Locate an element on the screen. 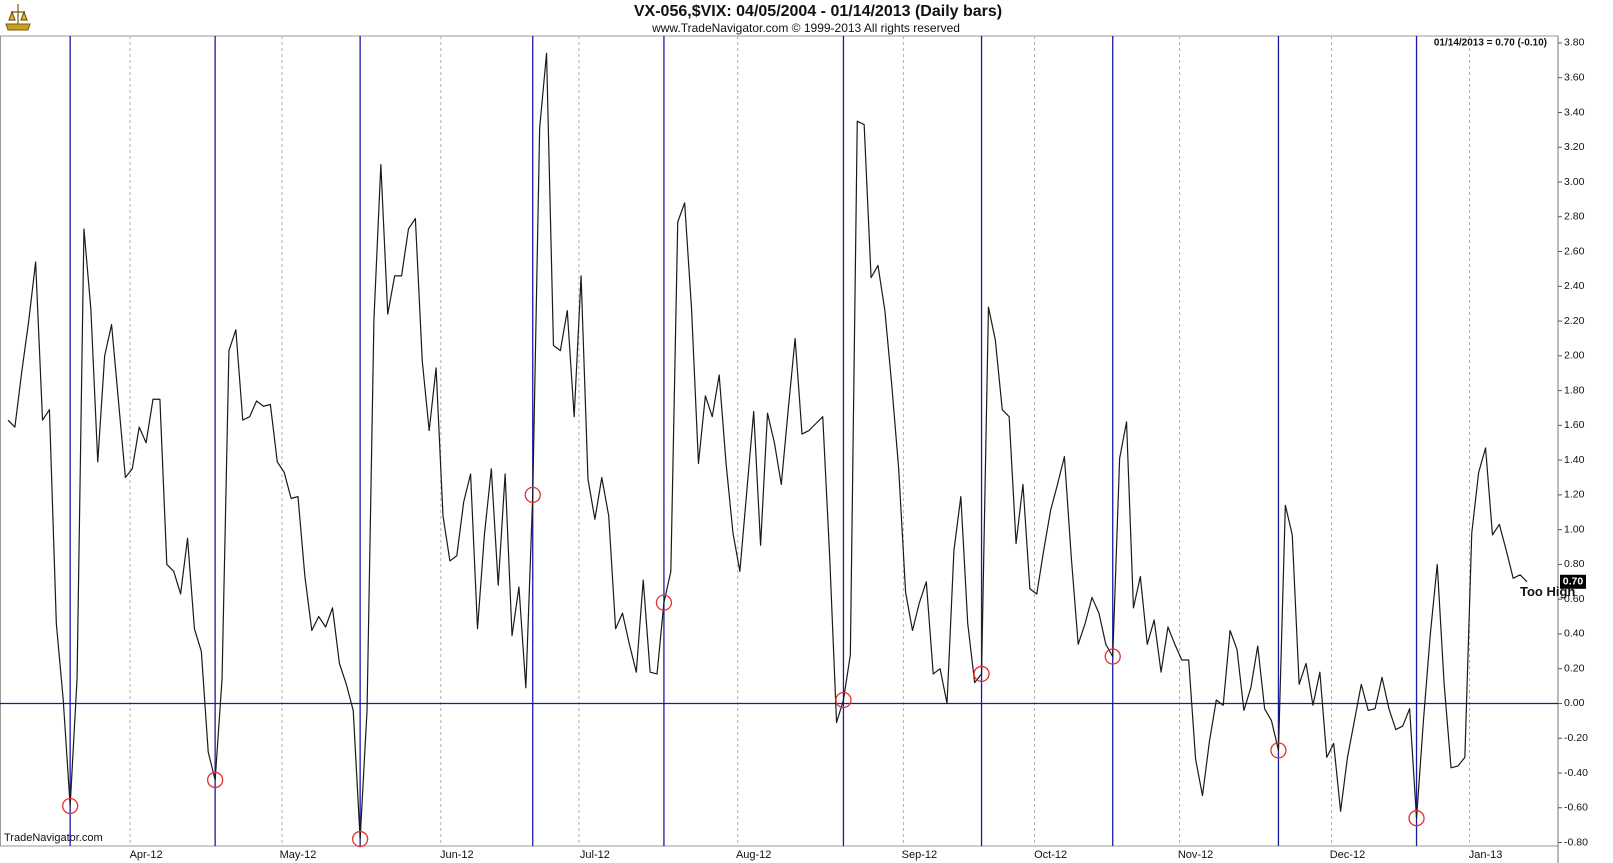 This screenshot has width=1613, height=863. y-tick-label: 3.00 is located at coordinates (1574, 182).